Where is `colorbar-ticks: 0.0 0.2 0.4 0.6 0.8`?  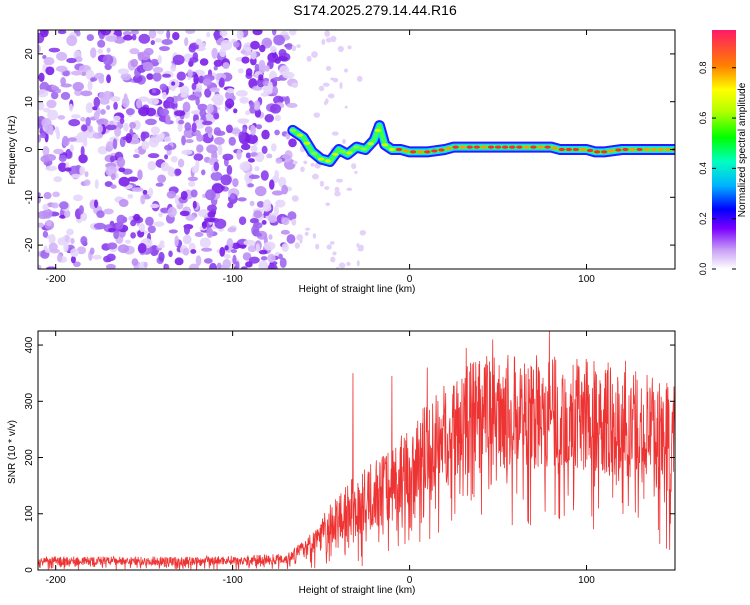
colorbar-ticks: 0.0 0.2 0.4 0.6 0.8 is located at coordinates (717, 168).